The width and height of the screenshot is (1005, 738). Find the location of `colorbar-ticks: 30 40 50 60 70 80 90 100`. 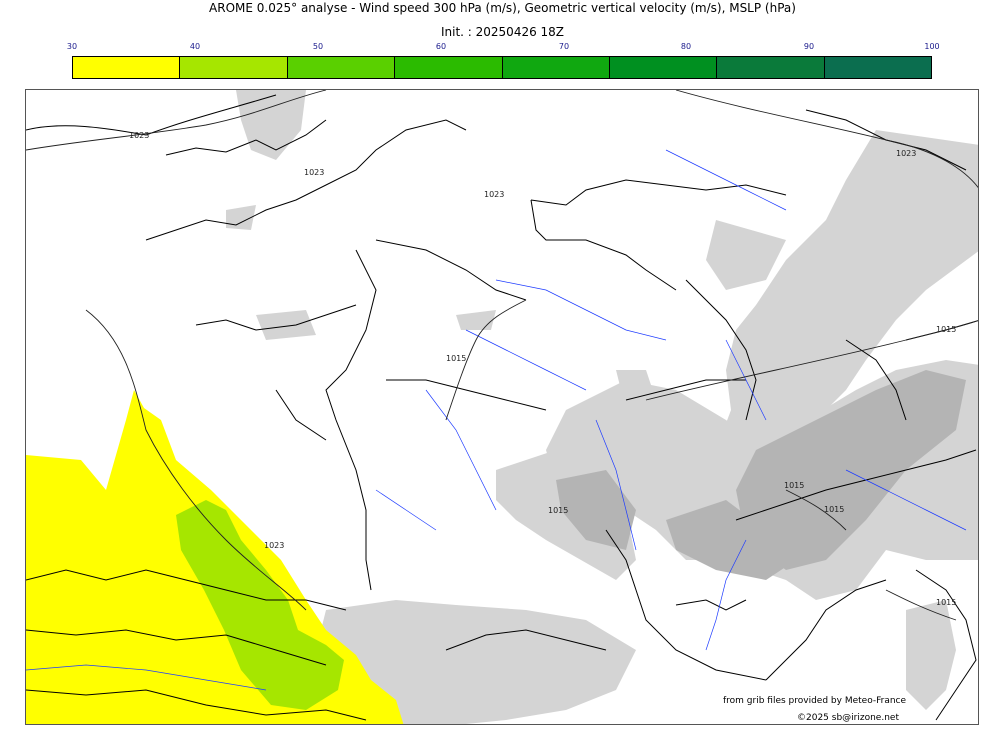

colorbar-ticks: 30 40 50 60 70 80 90 100 is located at coordinates (502, 48).